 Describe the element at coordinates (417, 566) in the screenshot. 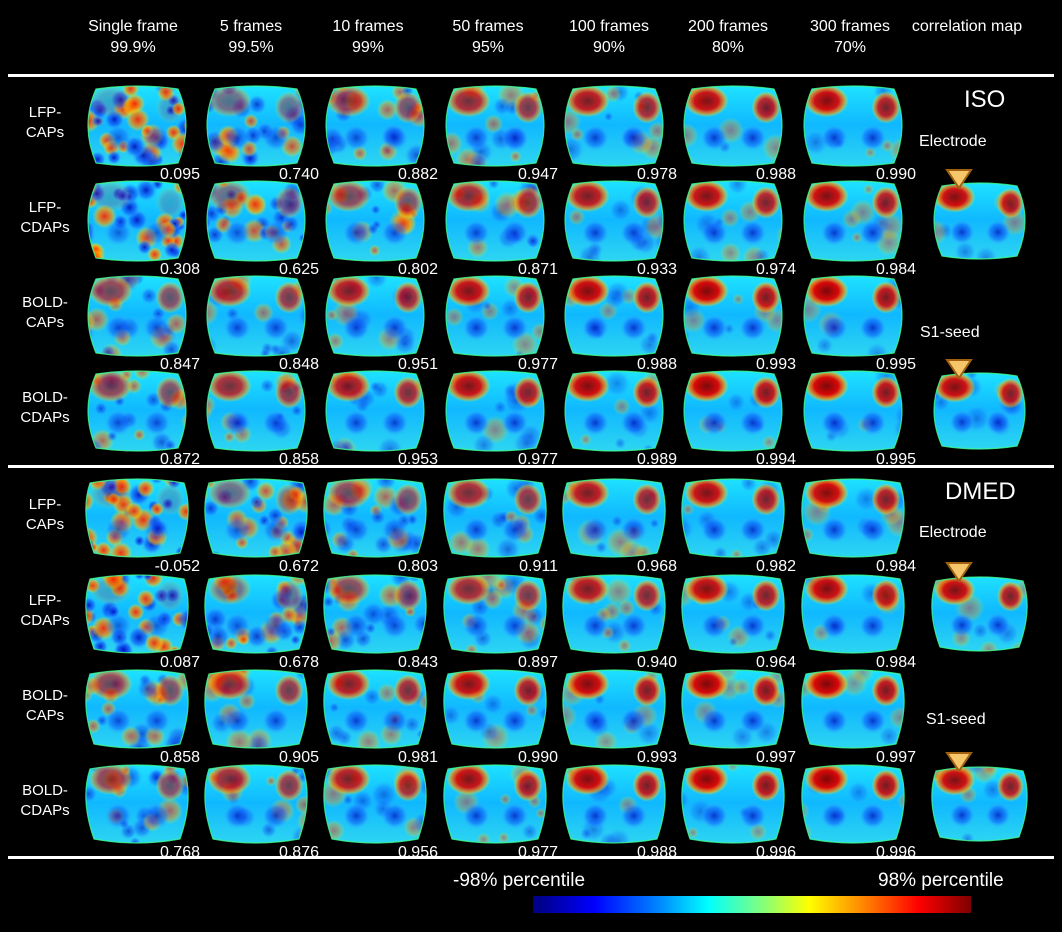

I see `correlation-value: 0.803` at that location.